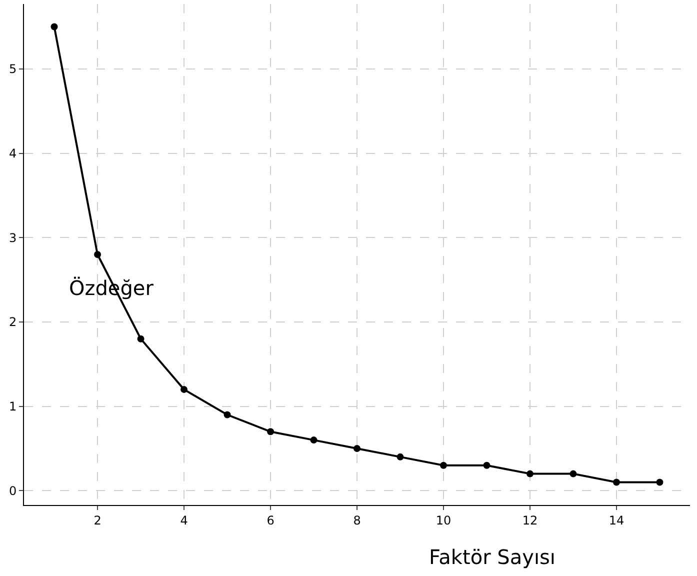 The height and width of the screenshot is (576, 697). Describe the element at coordinates (12, 153) in the screenshot. I see `y-tick-label: 4` at that location.